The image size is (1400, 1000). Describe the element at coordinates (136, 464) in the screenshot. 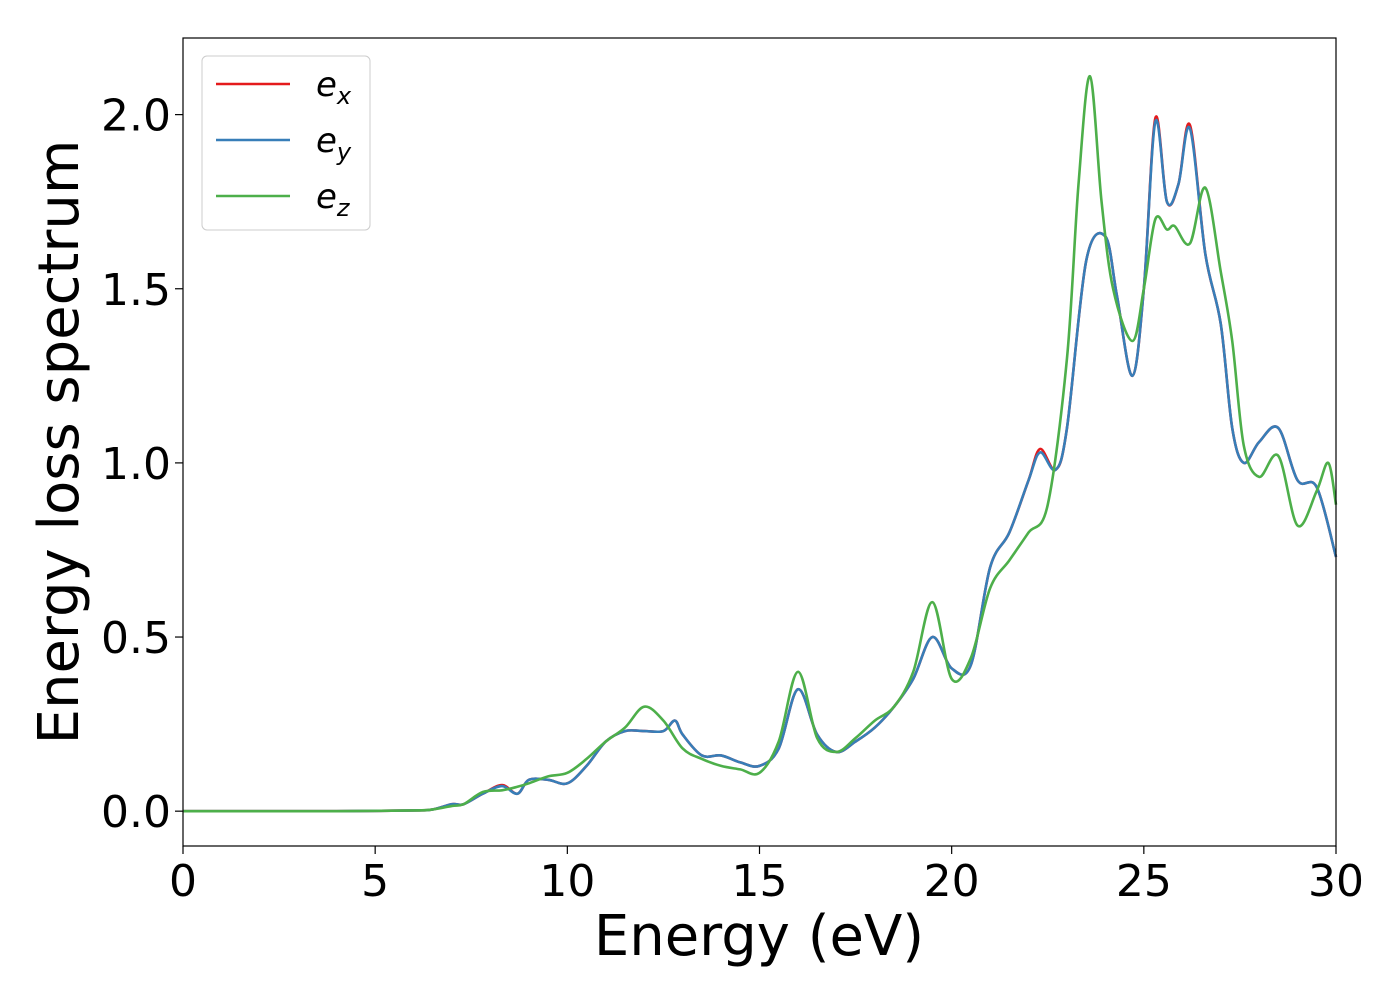

I see `y-tick-label: 1.0` at that location.